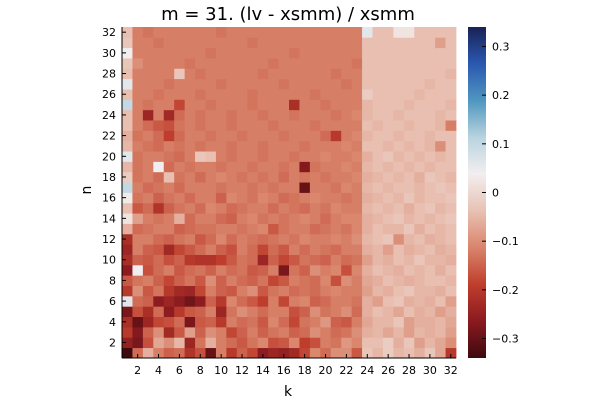 Image resolution: width=600 pixels, height=400 pixels. Describe the element at coordinates (263, 370) in the screenshot. I see `x-tick-label: 14` at that location.